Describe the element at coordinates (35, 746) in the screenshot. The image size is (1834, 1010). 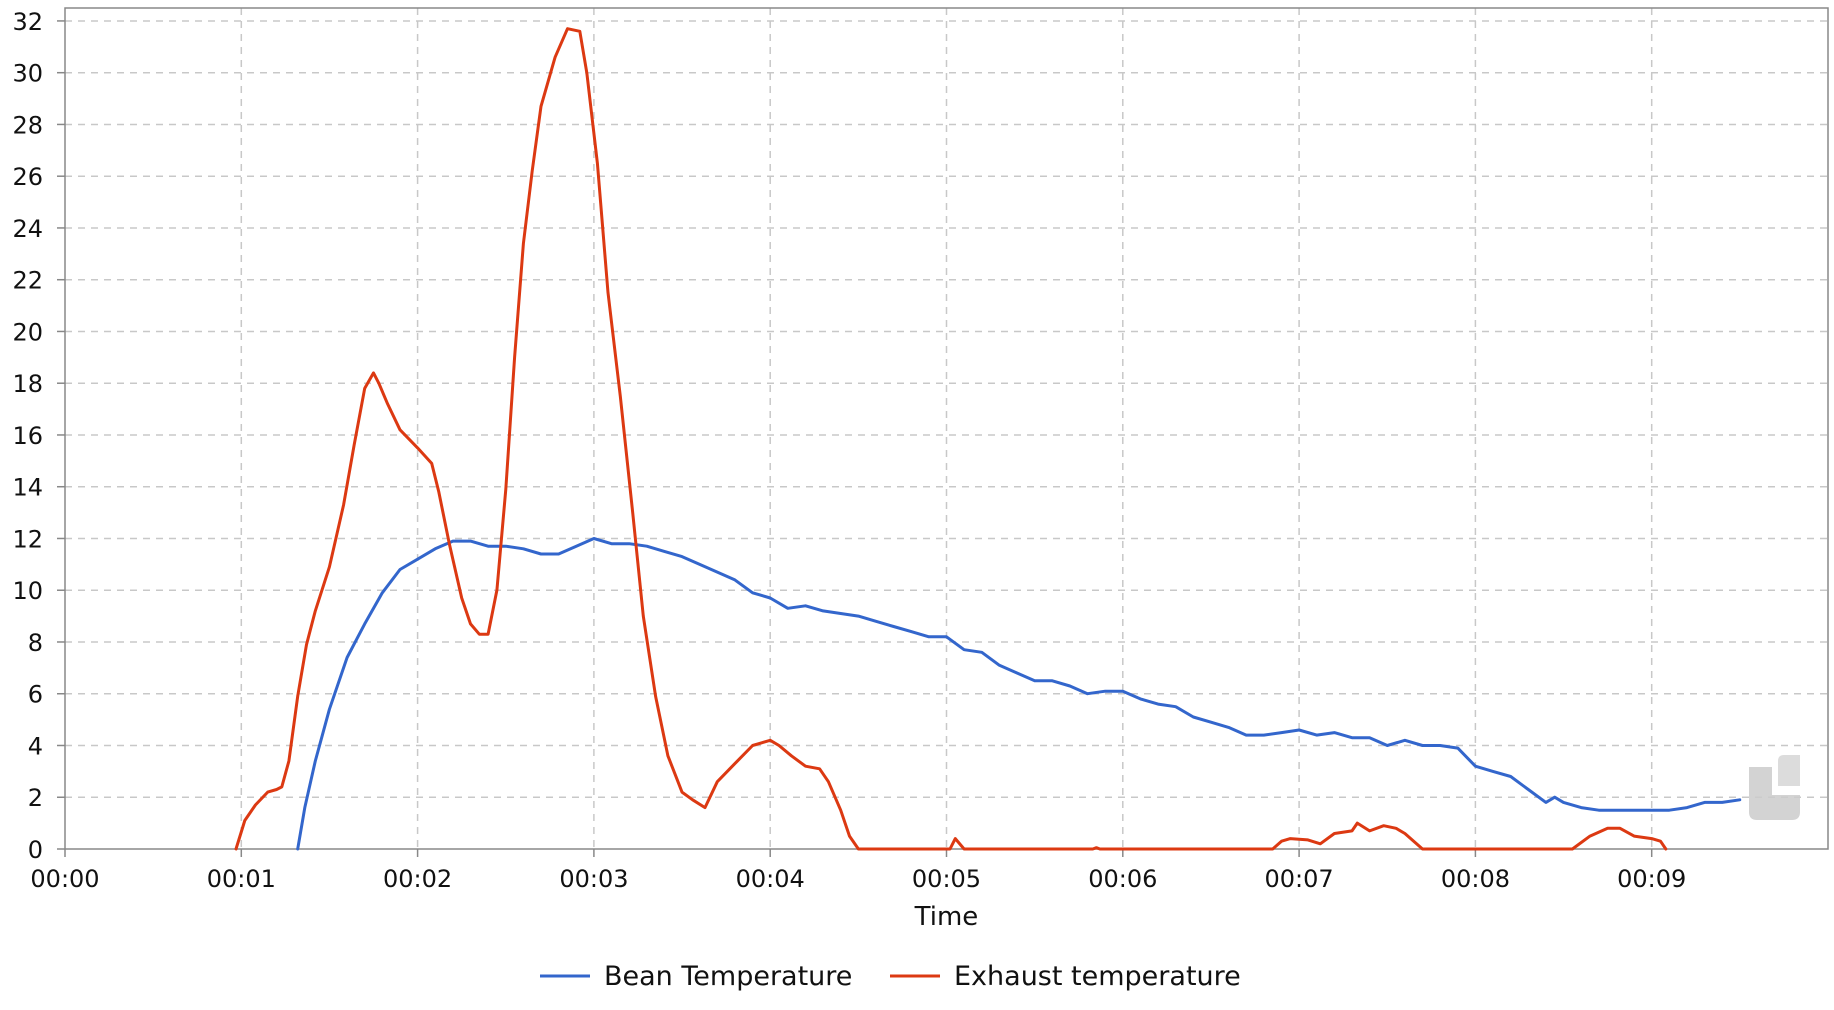
I see `y-tick-label: 4` at that location.